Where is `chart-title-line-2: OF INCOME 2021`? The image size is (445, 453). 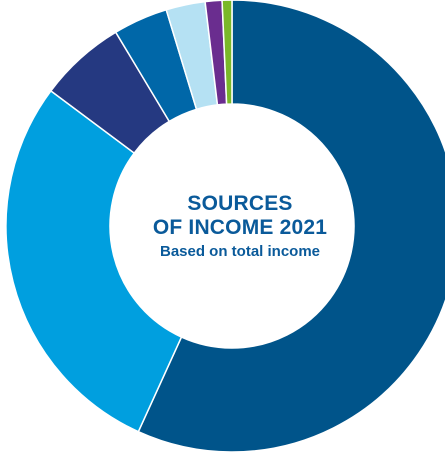
chart-title-line-2: OF INCOME 2021 is located at coordinates (240, 227).